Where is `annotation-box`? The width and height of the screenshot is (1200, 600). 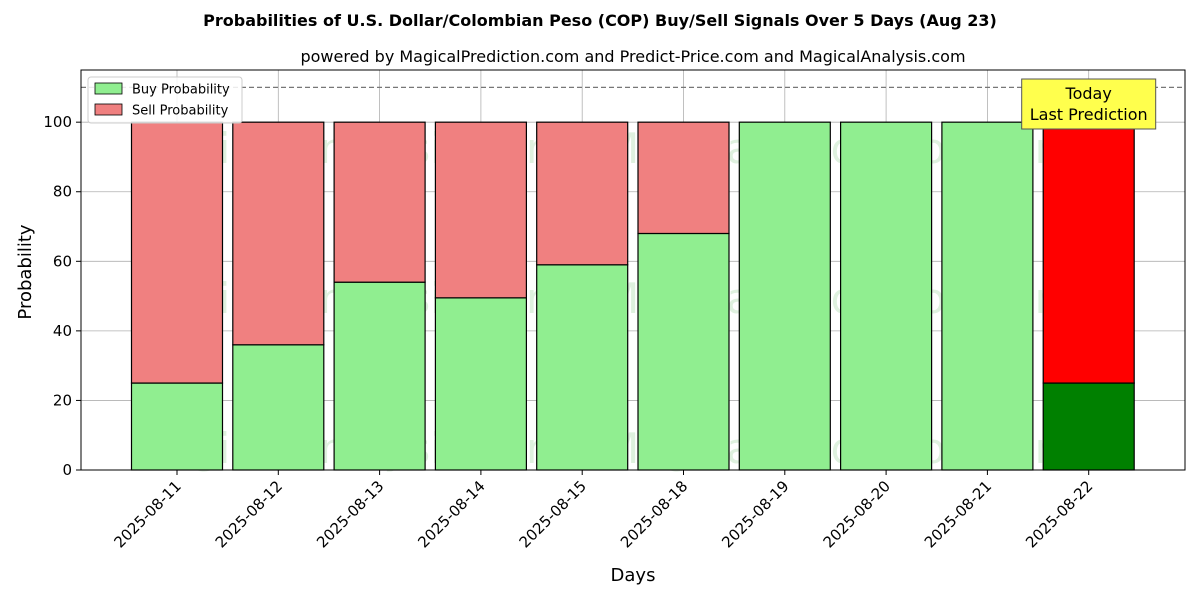
annotation-box is located at coordinates (1089, 104).